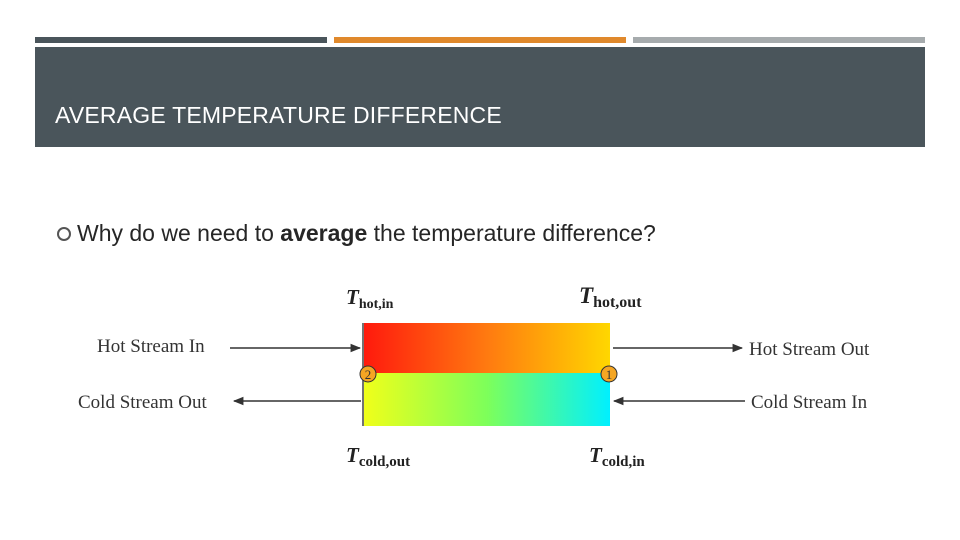 Image resolution: width=960 pixels, height=540 pixels. What do you see at coordinates (809, 349) in the screenshot?
I see `hot-stream-out-label: Hot Stream Out` at bounding box center [809, 349].